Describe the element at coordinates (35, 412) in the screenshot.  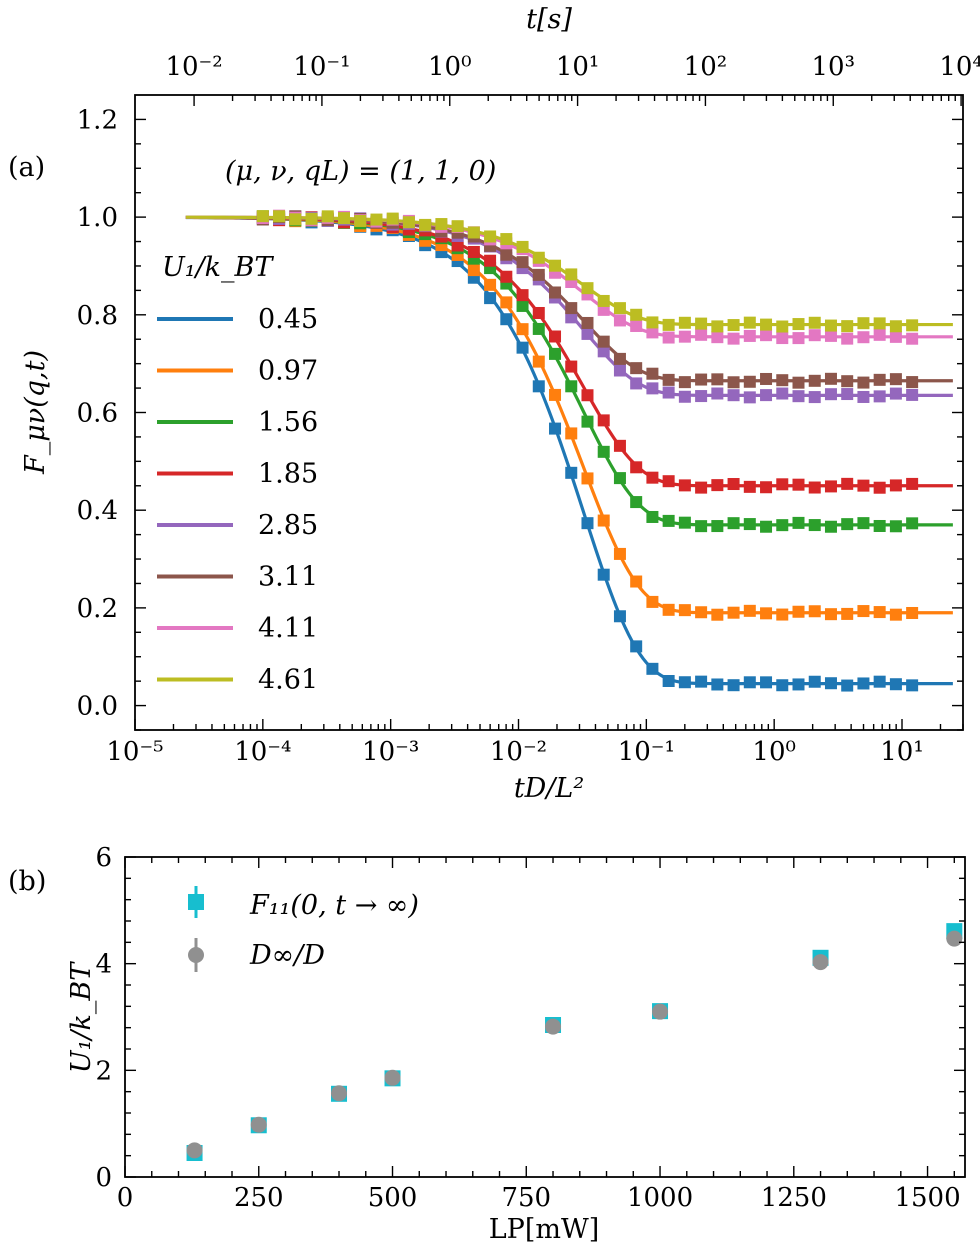
I see `panel-a-y-axis-label: F_μν(q,t)` at that location.